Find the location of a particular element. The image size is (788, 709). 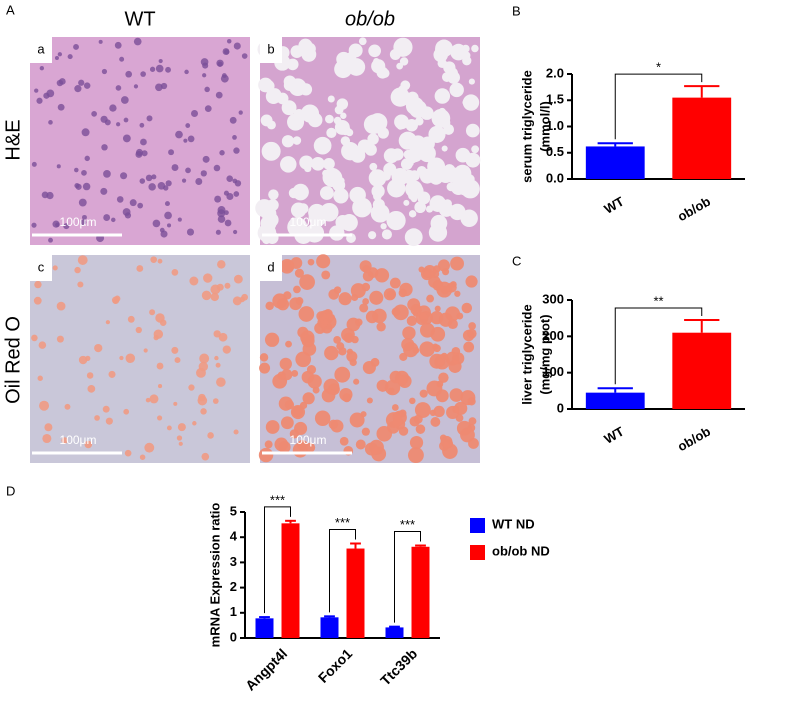

panel-label: B is located at coordinates (516, 10).